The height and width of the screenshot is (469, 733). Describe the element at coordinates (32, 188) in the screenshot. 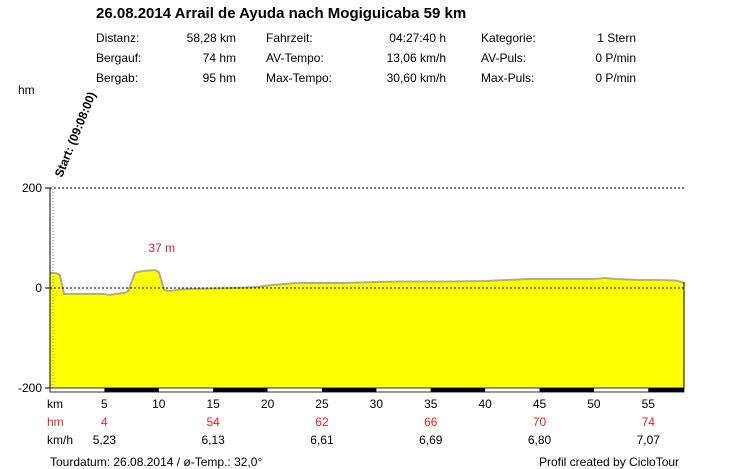

I see `y-tick-label: 200` at that location.